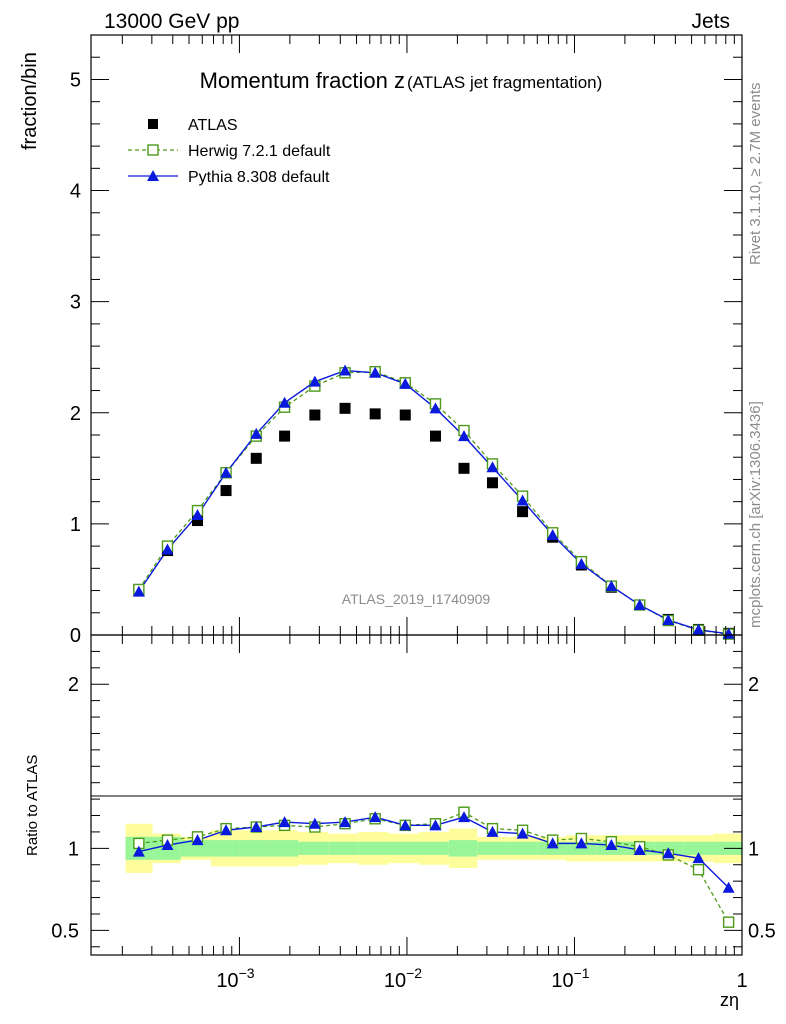  I want to click on main-y-tick-label: 3, so click(75, 303).